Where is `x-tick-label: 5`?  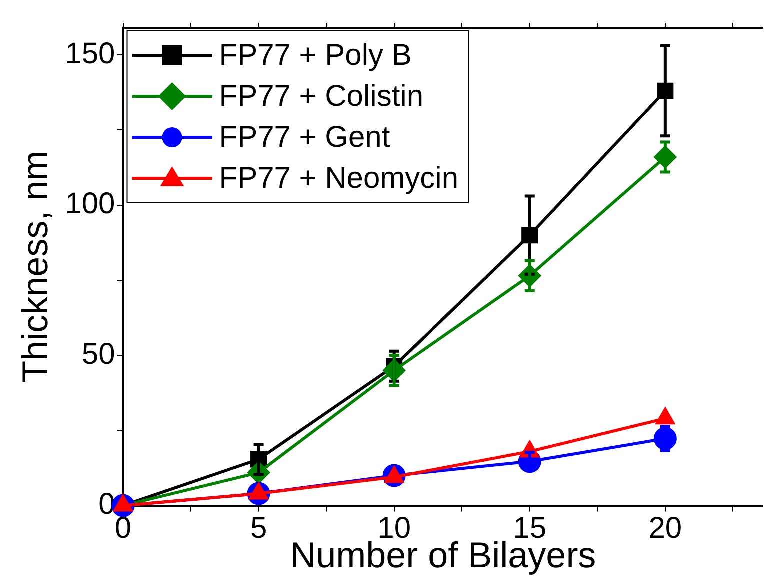 x-tick-label: 5 is located at coordinates (259, 529).